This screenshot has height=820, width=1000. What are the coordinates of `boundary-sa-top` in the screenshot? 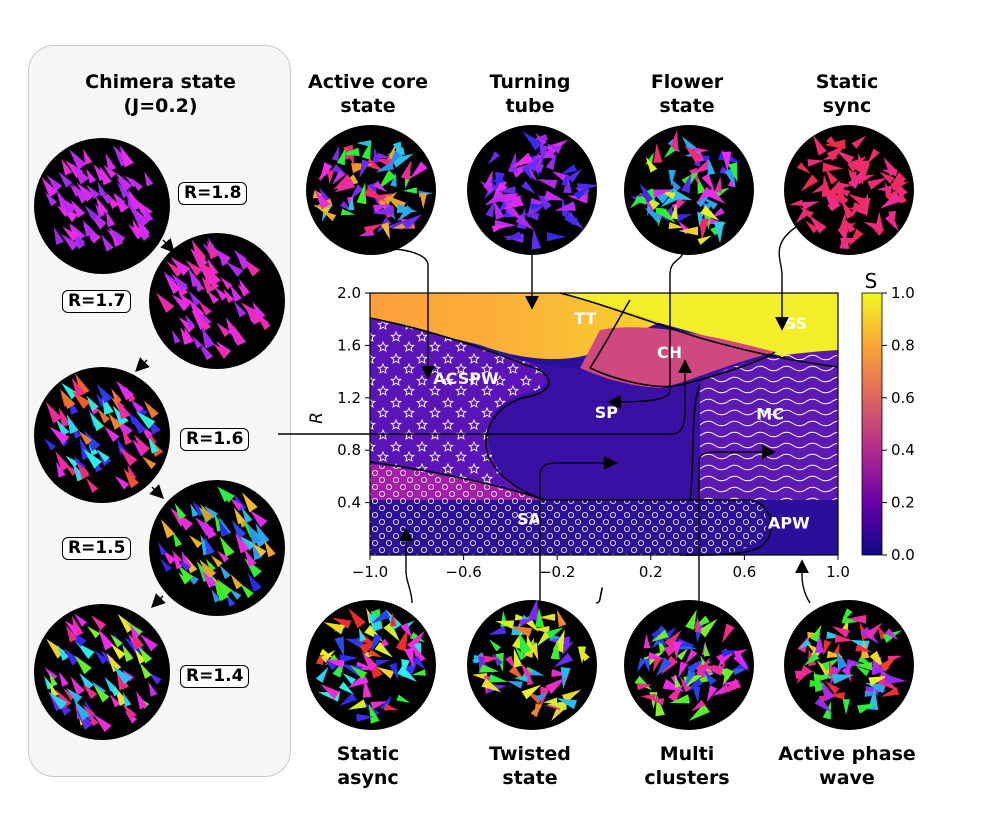 It's located at (529, 481).